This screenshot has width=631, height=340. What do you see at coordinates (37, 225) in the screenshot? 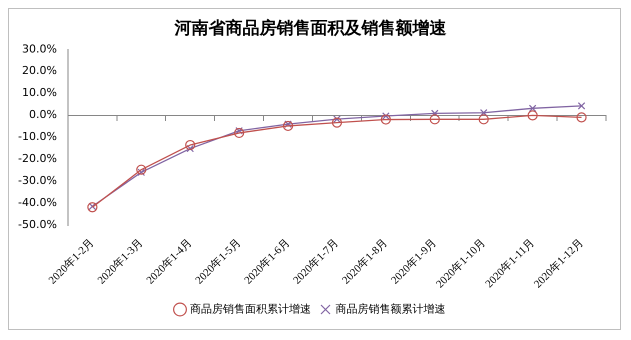
I see `y-tick-label: -50.0%` at bounding box center [37, 225].